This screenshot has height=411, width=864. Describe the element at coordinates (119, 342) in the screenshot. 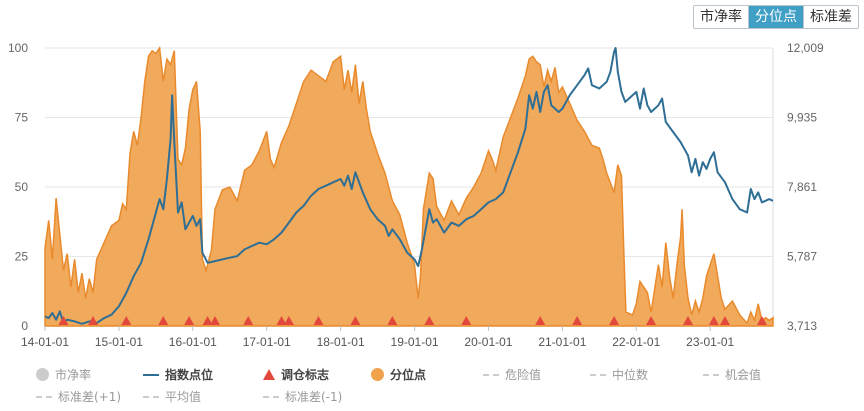

I see `x-tick-label: 15-01-01` at that location.